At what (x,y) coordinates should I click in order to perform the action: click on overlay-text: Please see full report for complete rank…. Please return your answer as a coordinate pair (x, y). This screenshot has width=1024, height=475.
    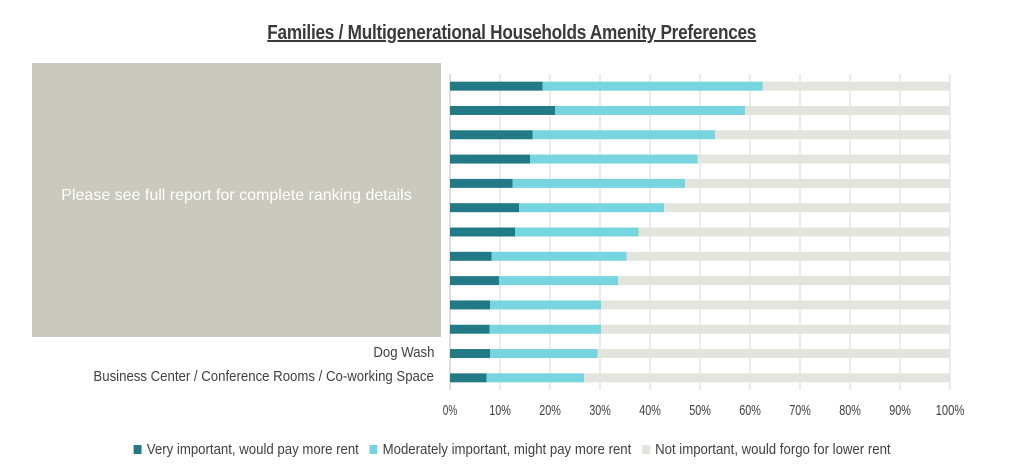
    Looking at the image, I should click on (236, 195).